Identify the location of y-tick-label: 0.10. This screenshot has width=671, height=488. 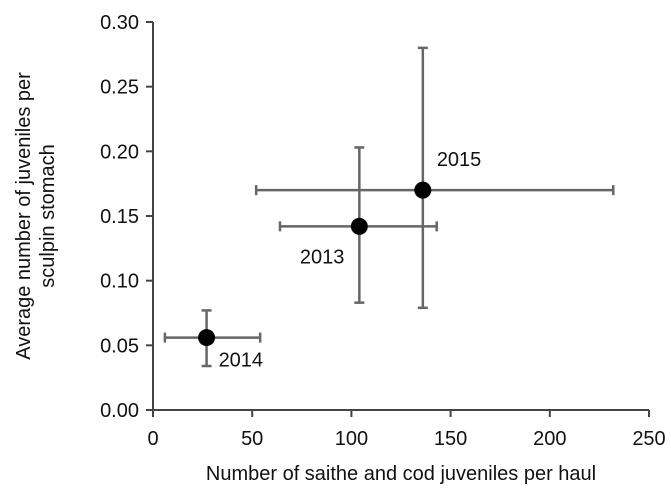
(119, 282).